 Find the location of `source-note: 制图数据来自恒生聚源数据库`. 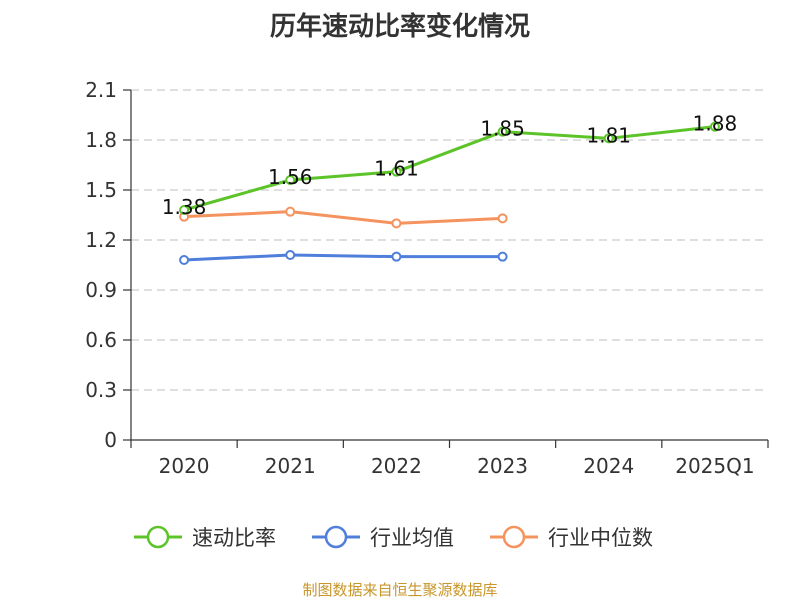

source-note: 制图数据来自恒生聚源数据库 is located at coordinates (400, 590).